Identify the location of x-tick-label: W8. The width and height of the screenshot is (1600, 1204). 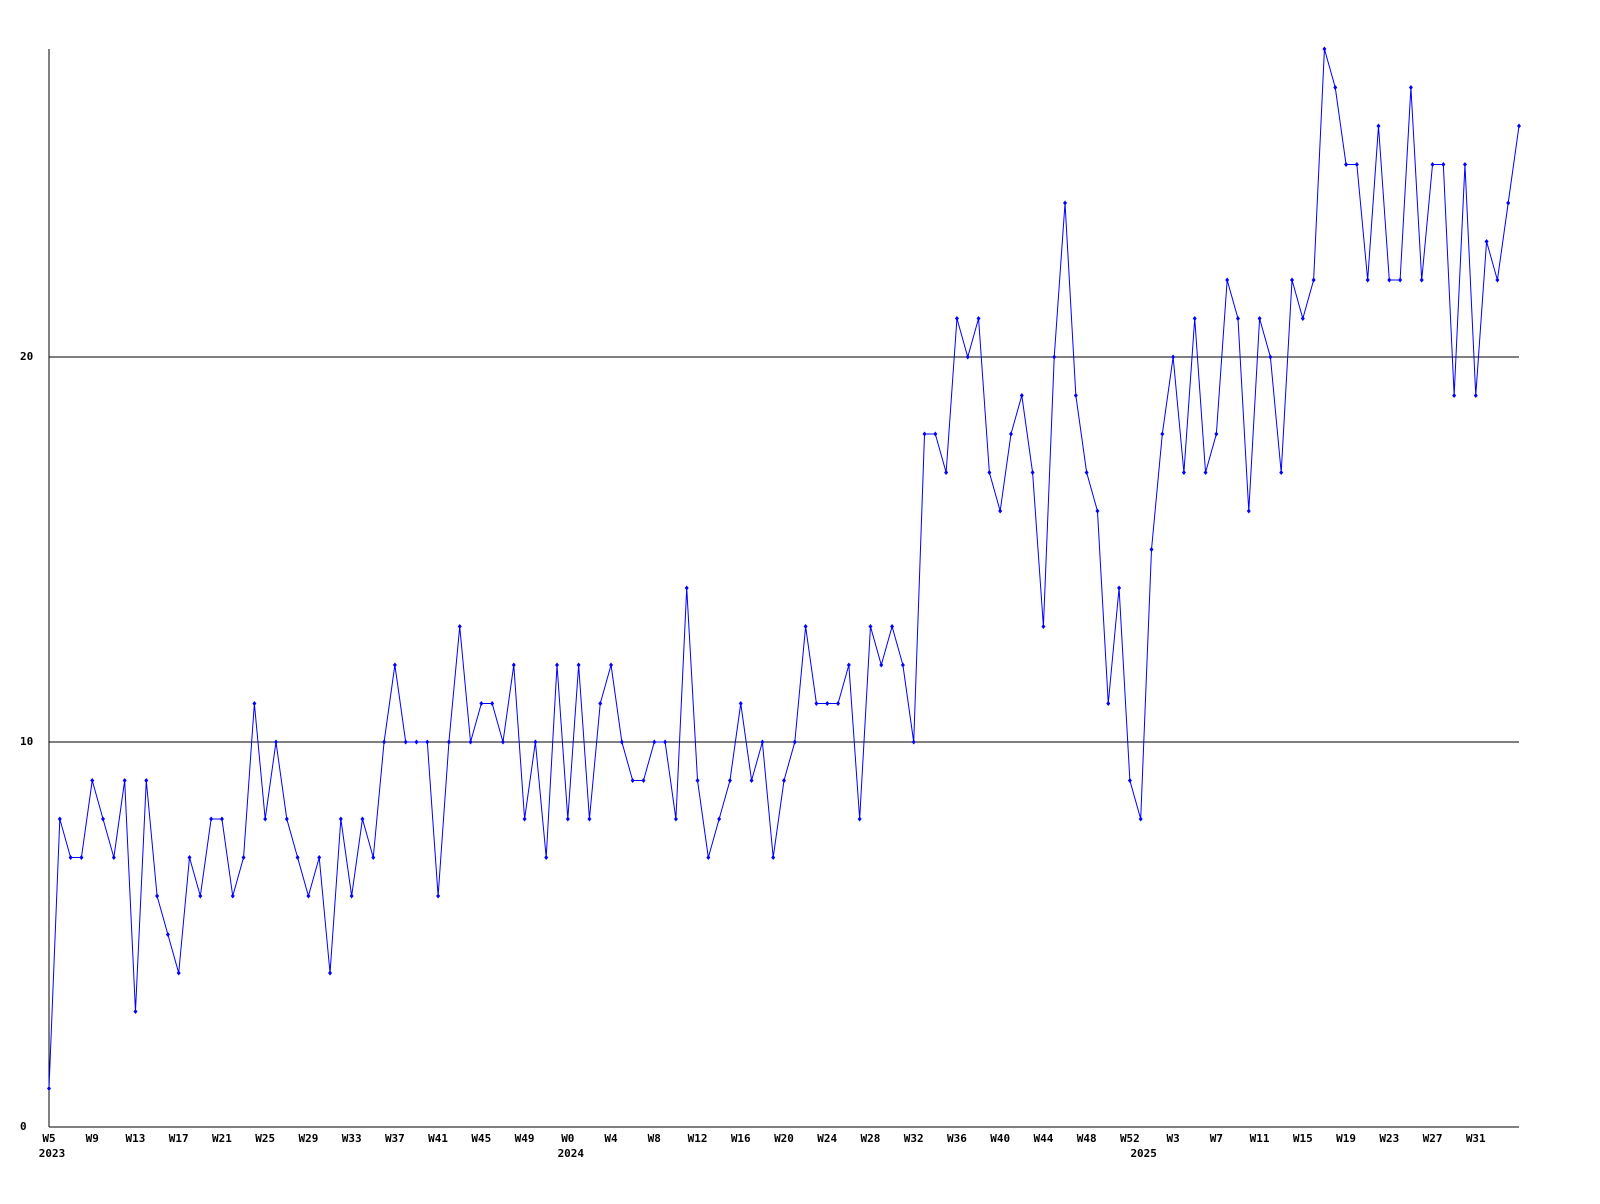
(654, 1138).